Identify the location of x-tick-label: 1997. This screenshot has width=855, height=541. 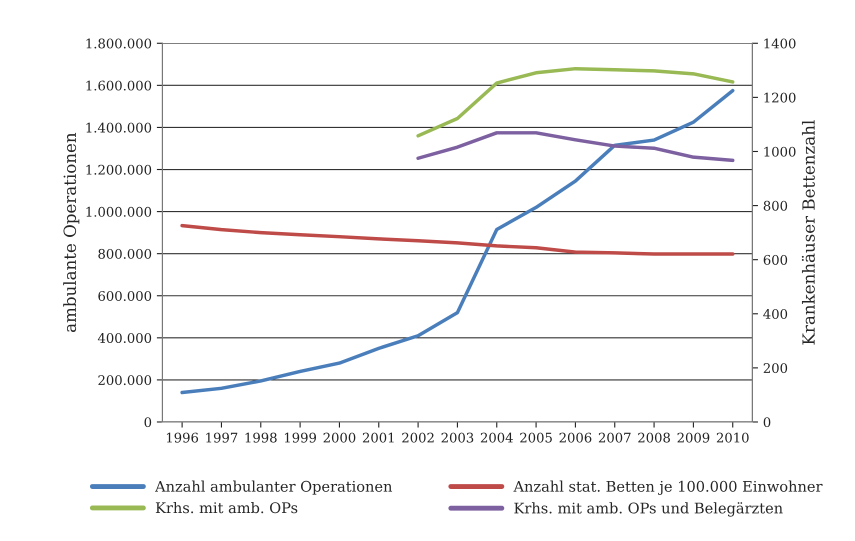
(222, 437).